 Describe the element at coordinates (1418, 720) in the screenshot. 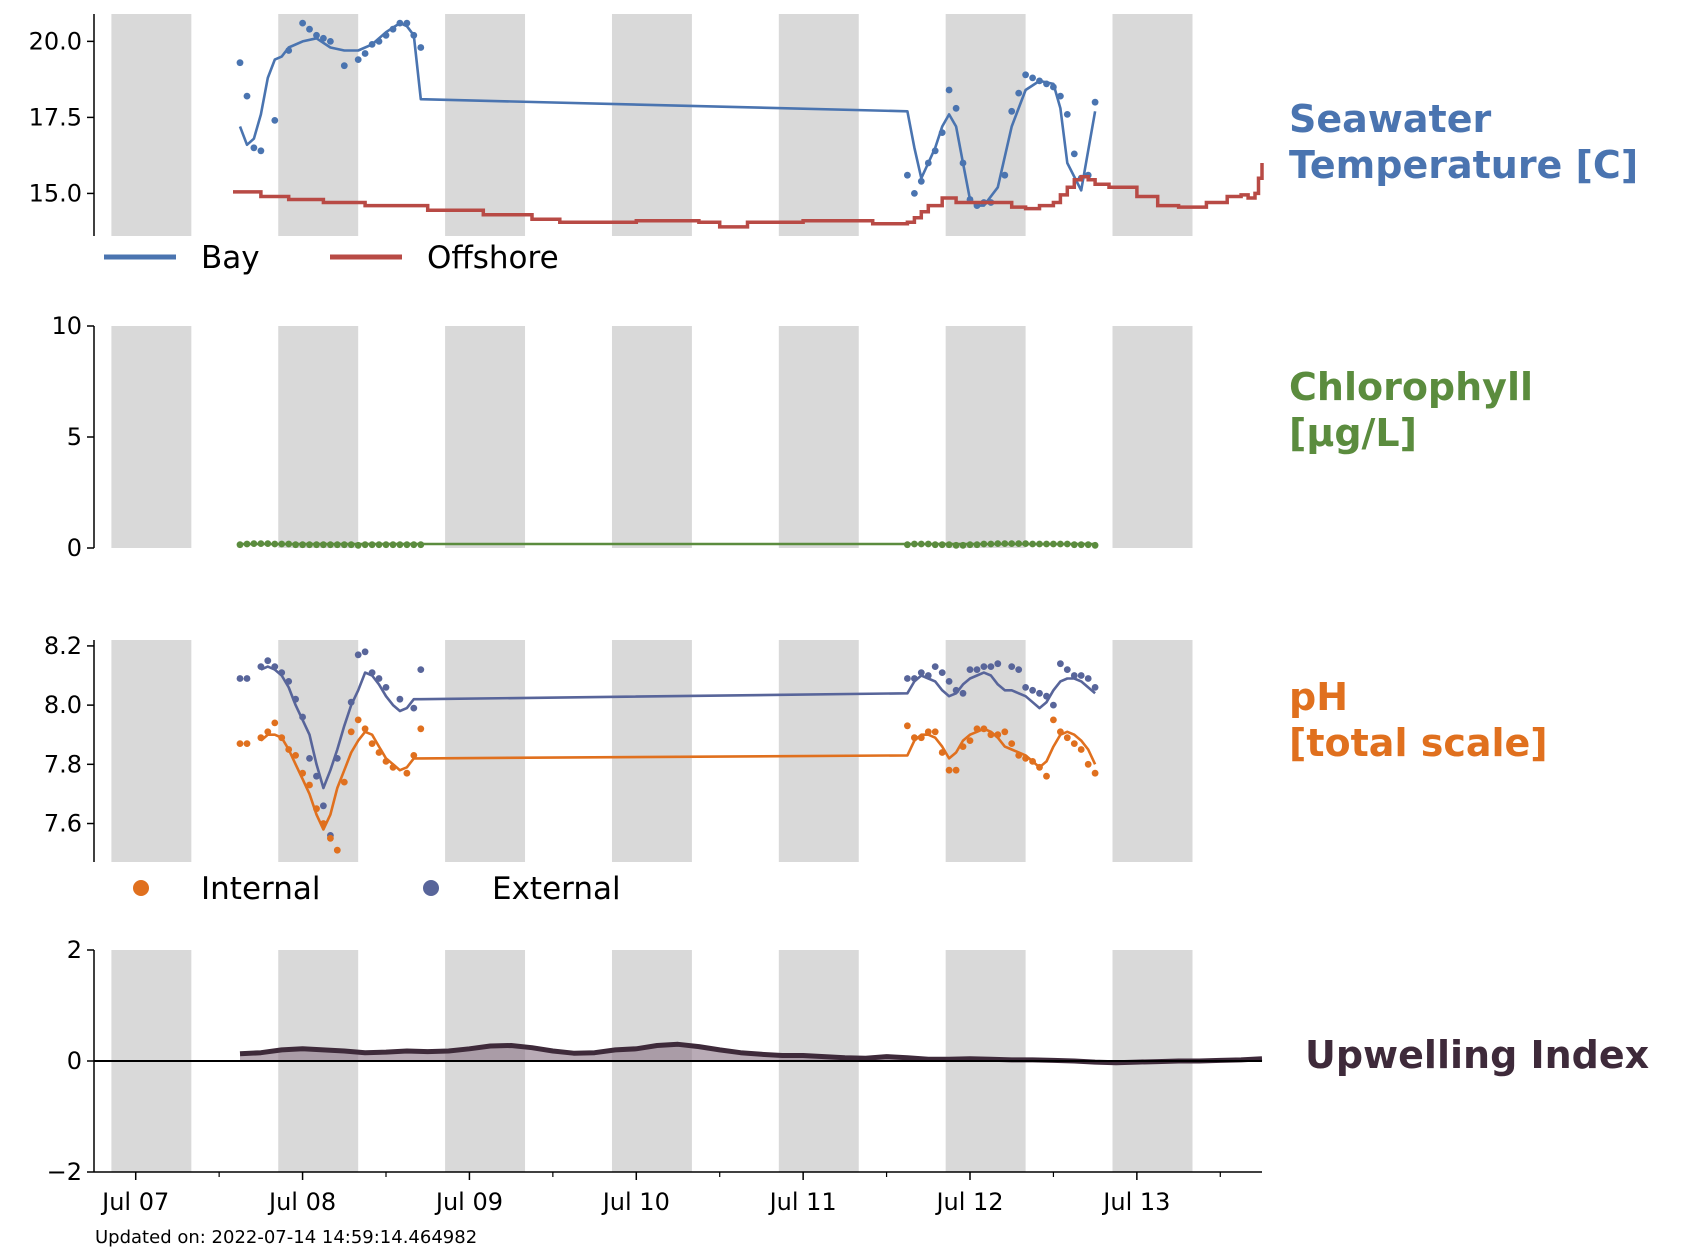

I see `ph-title: pH [total scale]` at that location.